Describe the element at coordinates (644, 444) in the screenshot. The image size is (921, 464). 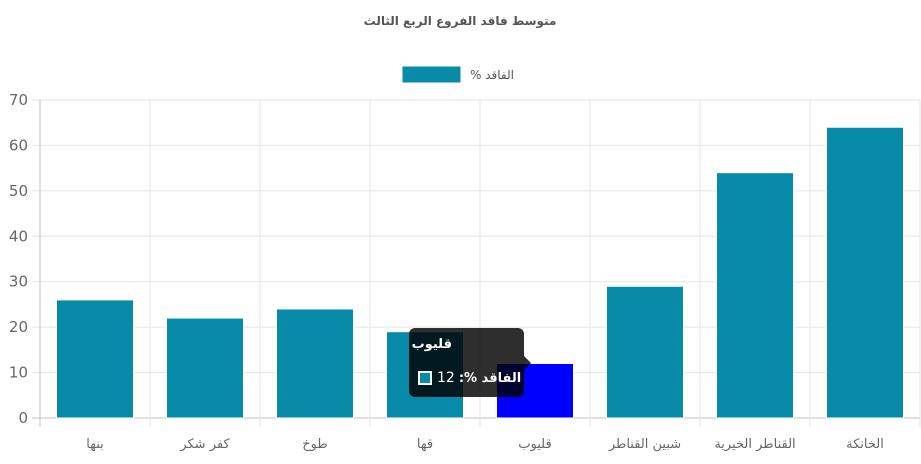
I see `x-tick-label: شبين القناطر` at that location.